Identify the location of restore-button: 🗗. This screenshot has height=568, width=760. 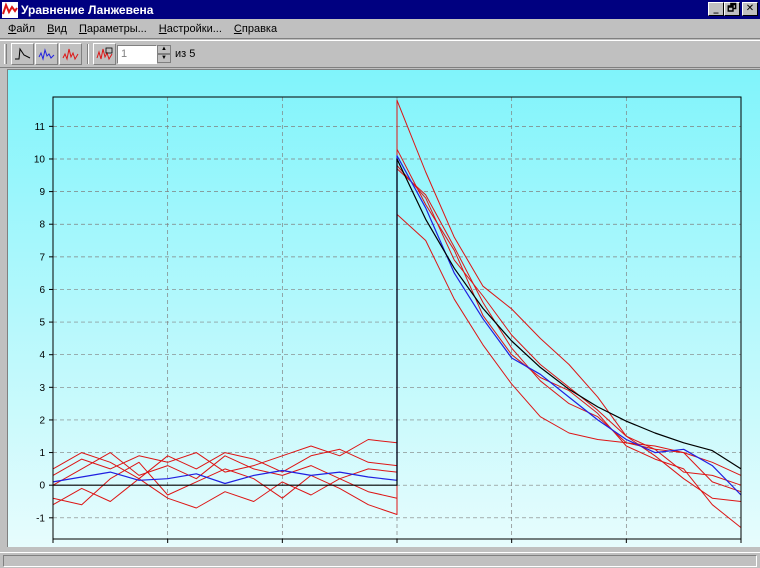
(732, 9).